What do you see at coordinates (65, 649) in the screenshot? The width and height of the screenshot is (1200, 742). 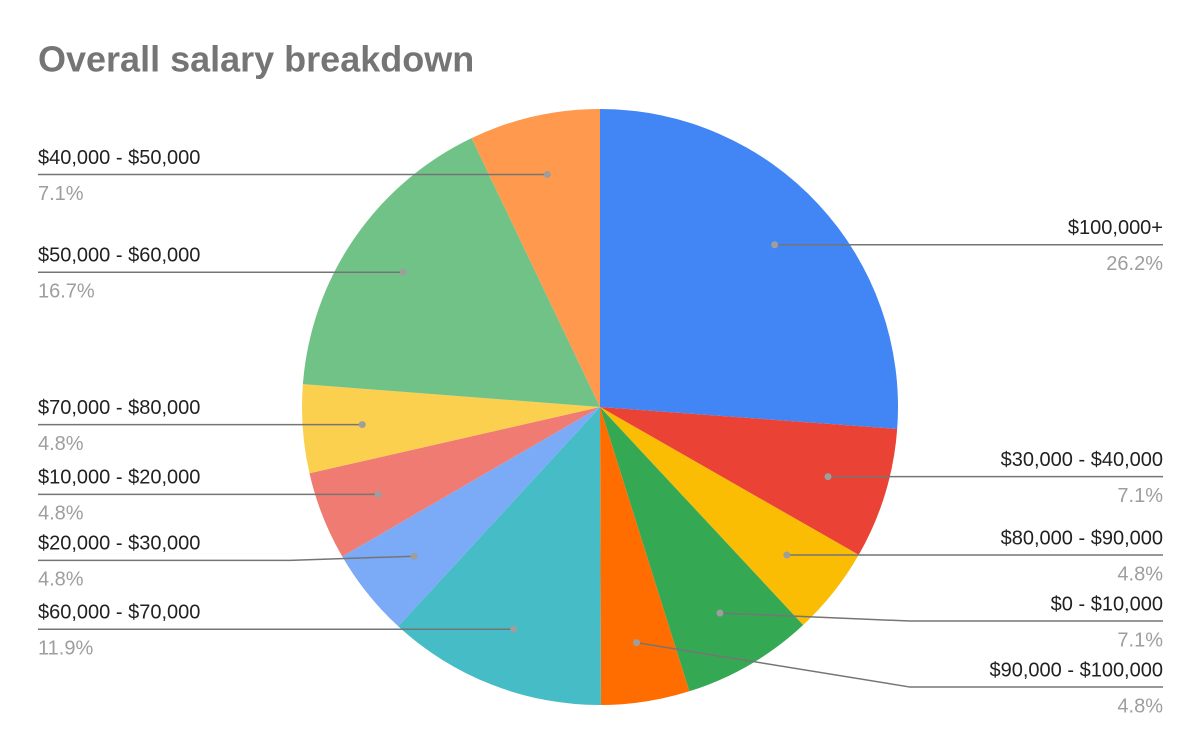 I see `slice-percent: 11.9%` at bounding box center [65, 649].